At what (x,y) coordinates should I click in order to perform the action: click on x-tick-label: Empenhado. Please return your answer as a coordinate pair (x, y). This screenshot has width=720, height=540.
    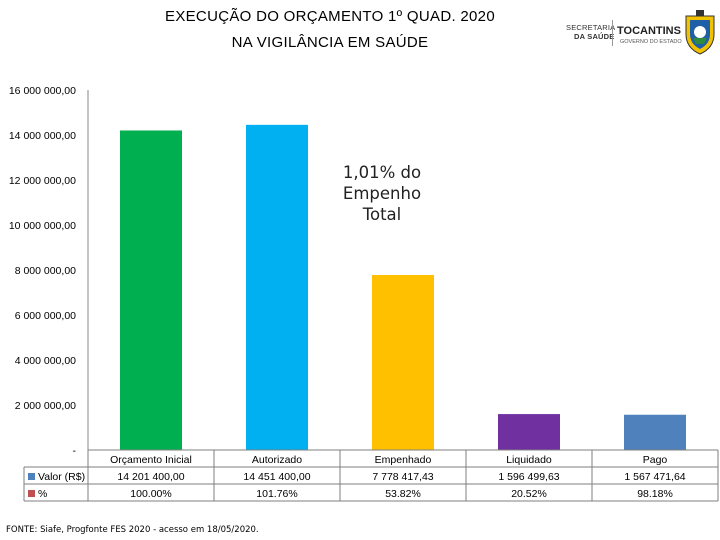
    Looking at the image, I should click on (403, 460).